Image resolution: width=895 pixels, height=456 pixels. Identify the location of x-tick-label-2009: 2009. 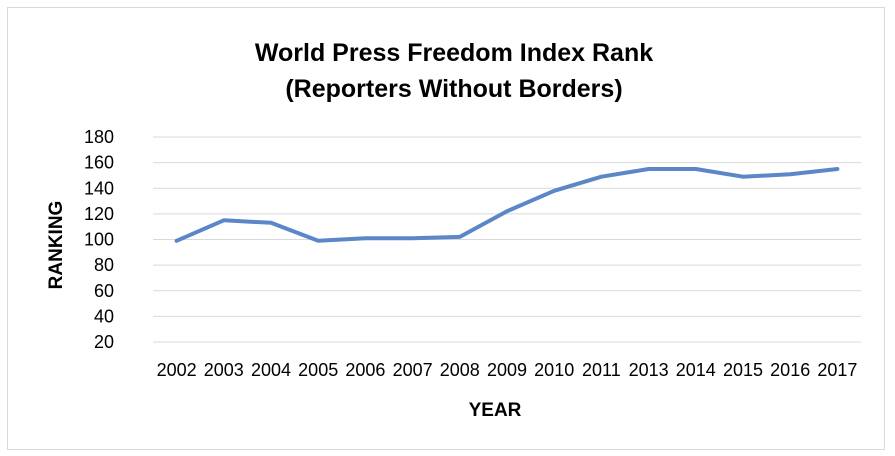
(507, 370).